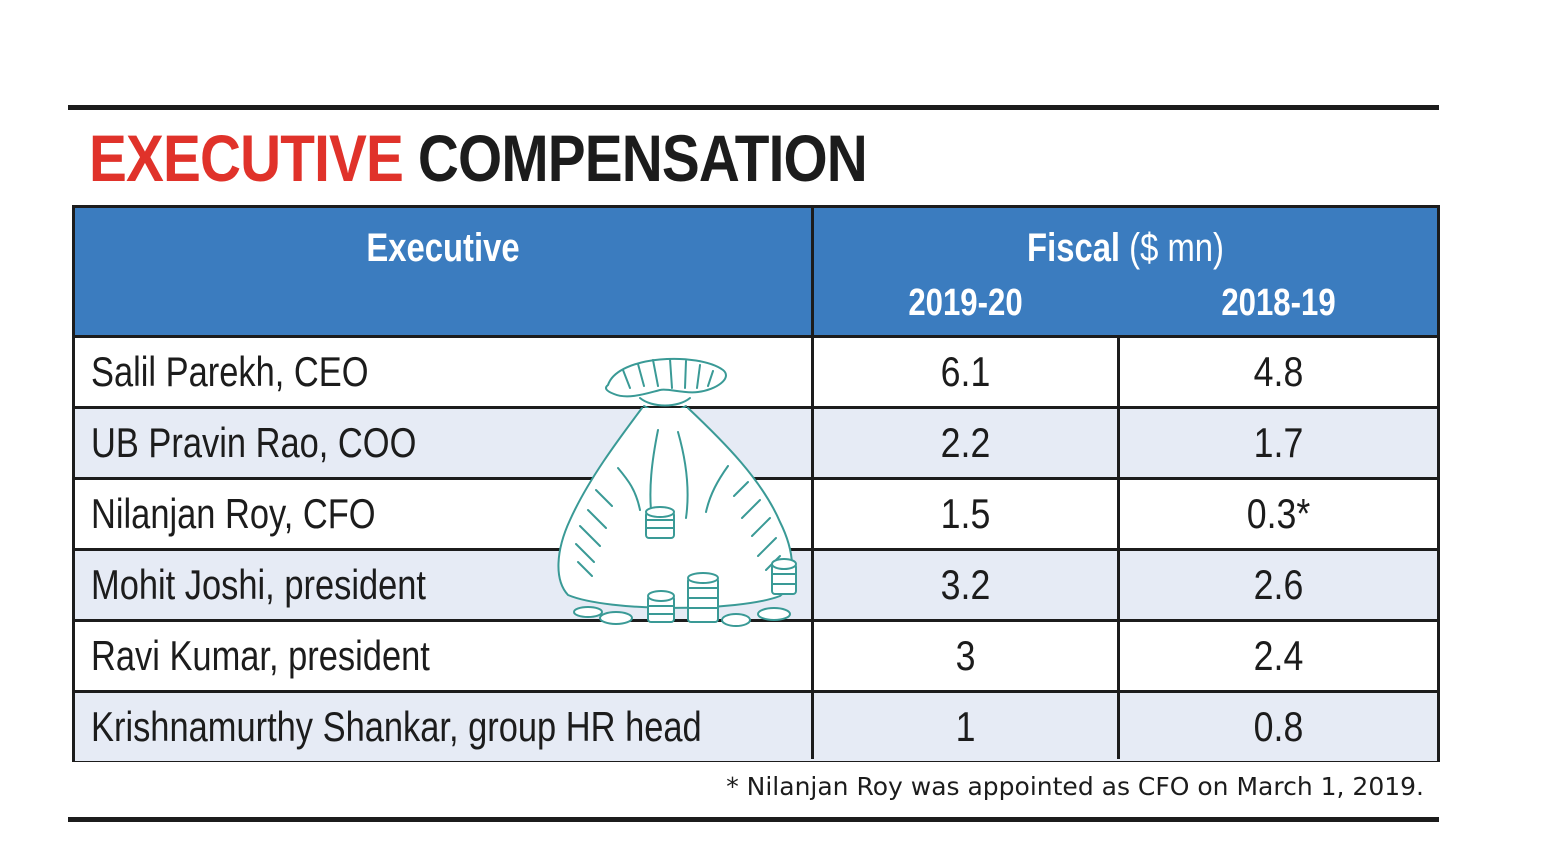 Image resolution: width=1562 pixels, height=866 pixels. Describe the element at coordinates (1074, 248) in the screenshot. I see `header-fiscal-label: Fiscal` at that location.